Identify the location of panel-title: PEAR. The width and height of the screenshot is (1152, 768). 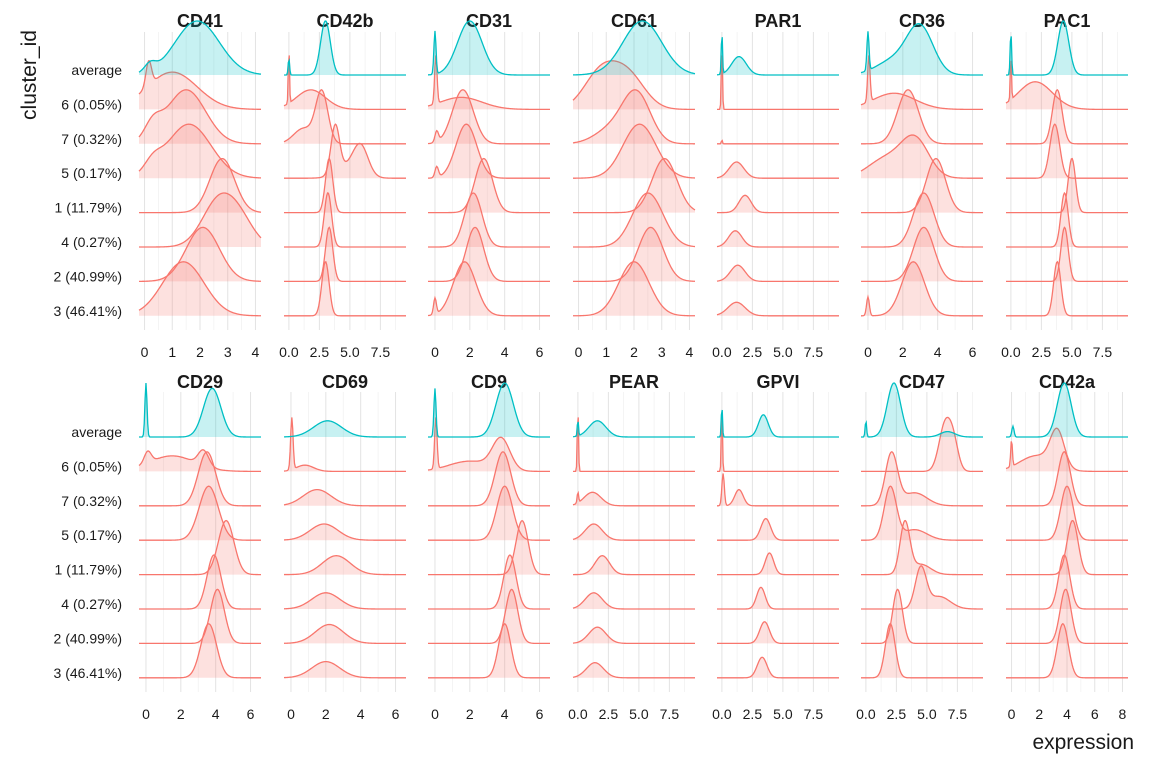
(634, 382).